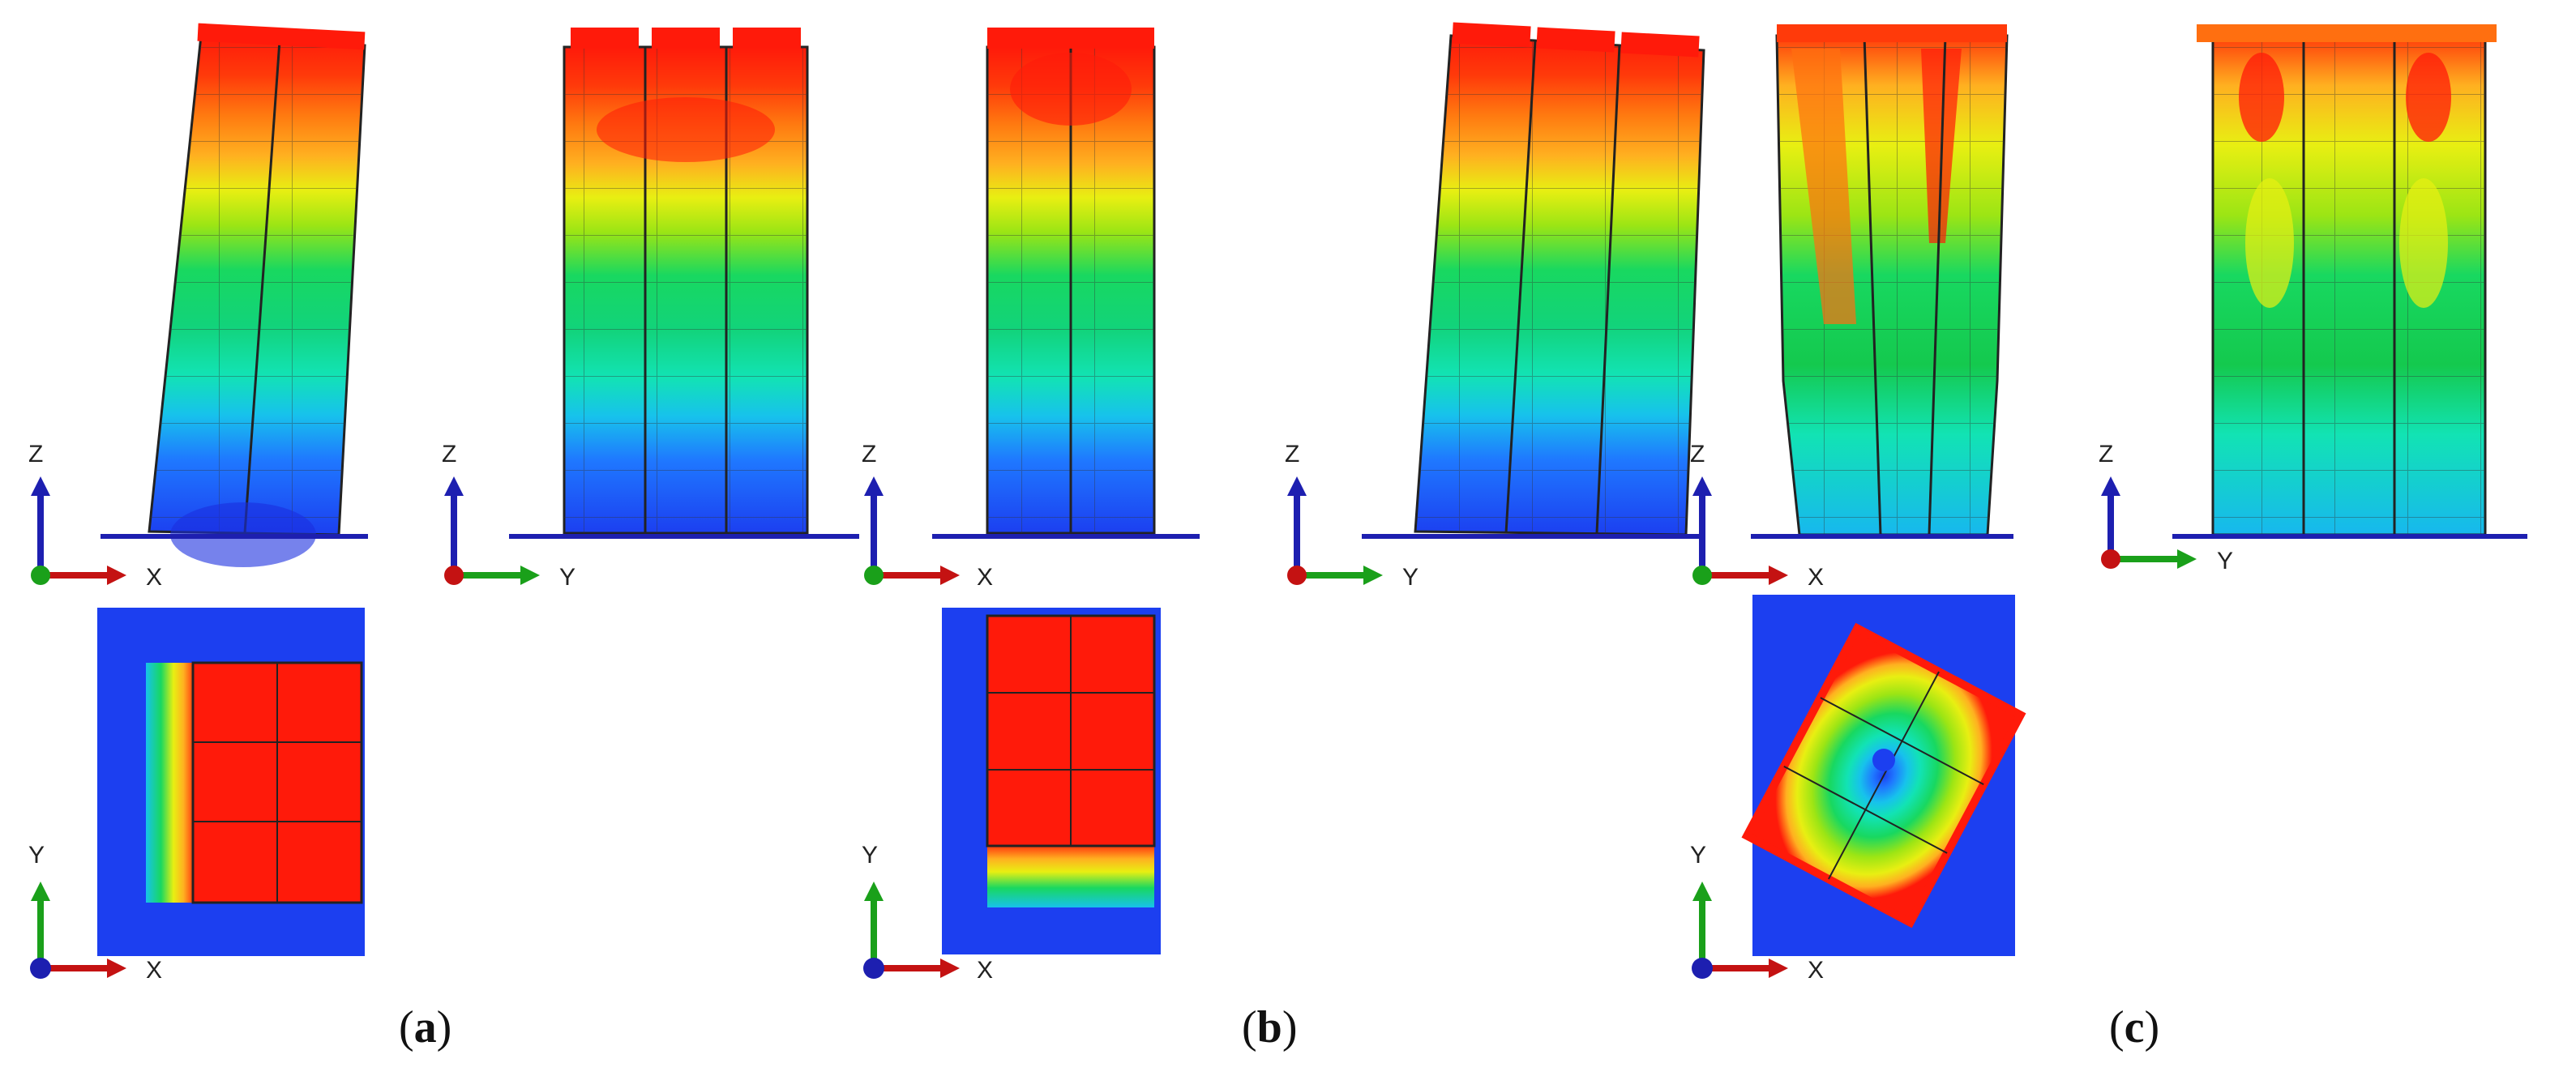  I want to click on axes-yz-b: Z Y, so click(1352, 516).